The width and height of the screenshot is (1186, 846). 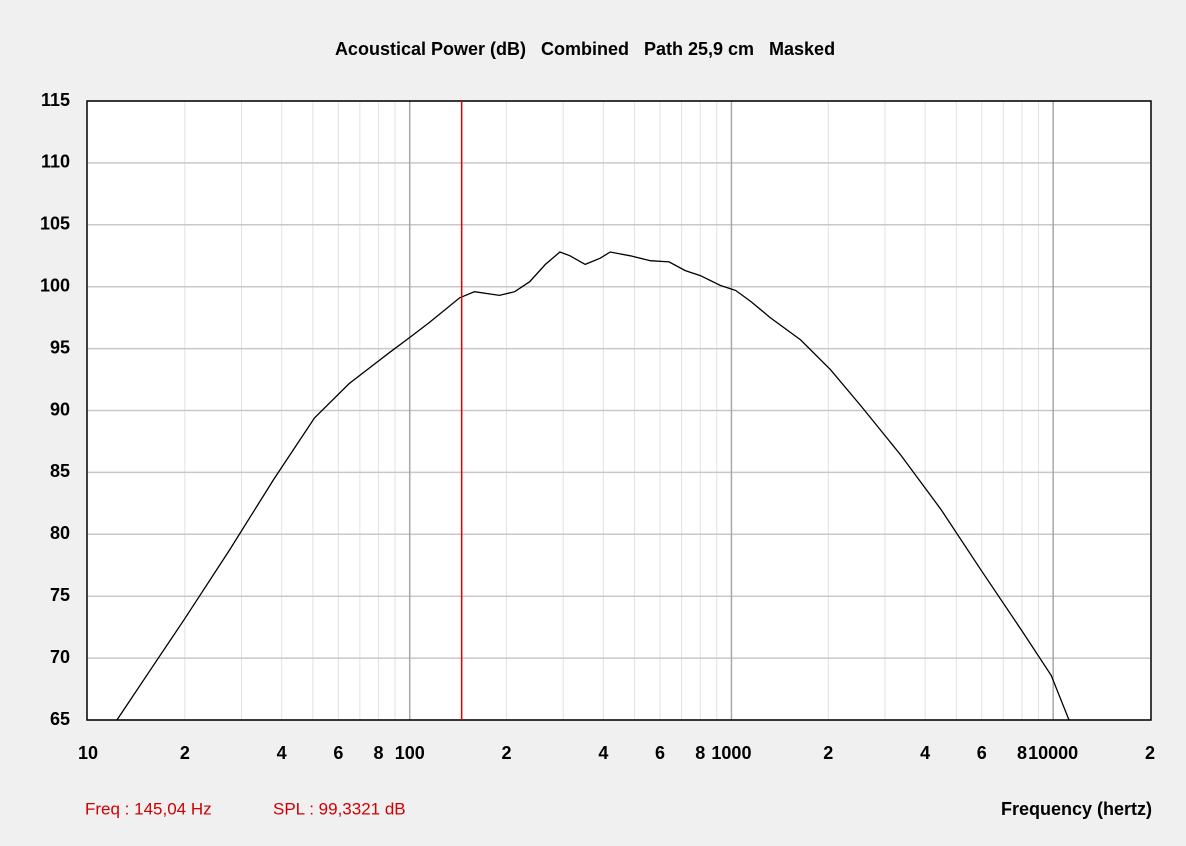 What do you see at coordinates (60, 533) in the screenshot?
I see `y-tick-label: 80` at bounding box center [60, 533].